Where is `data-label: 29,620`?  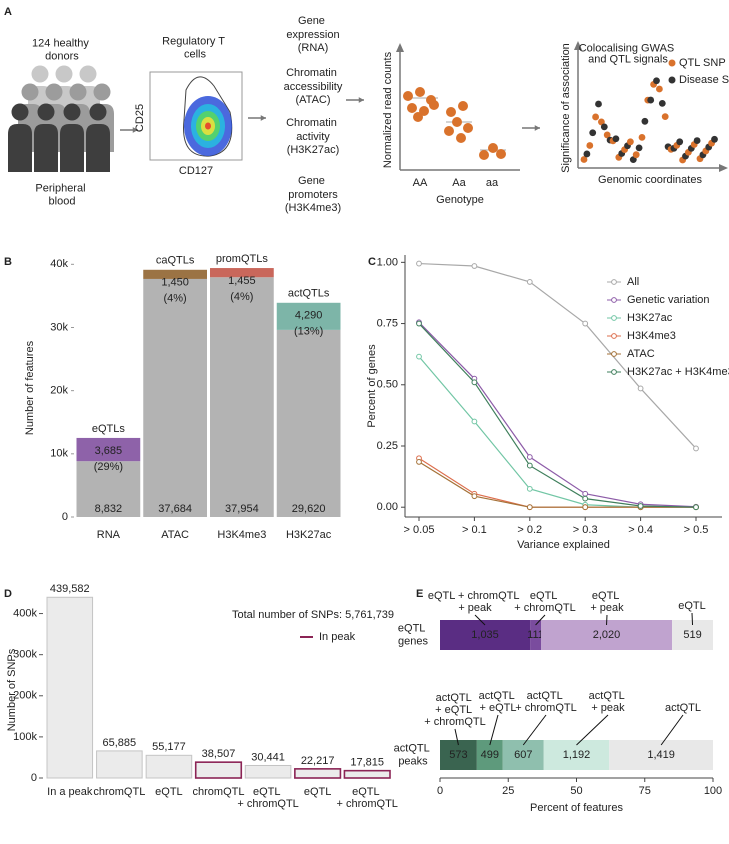 data-label: 29,620 is located at coordinates (309, 509).